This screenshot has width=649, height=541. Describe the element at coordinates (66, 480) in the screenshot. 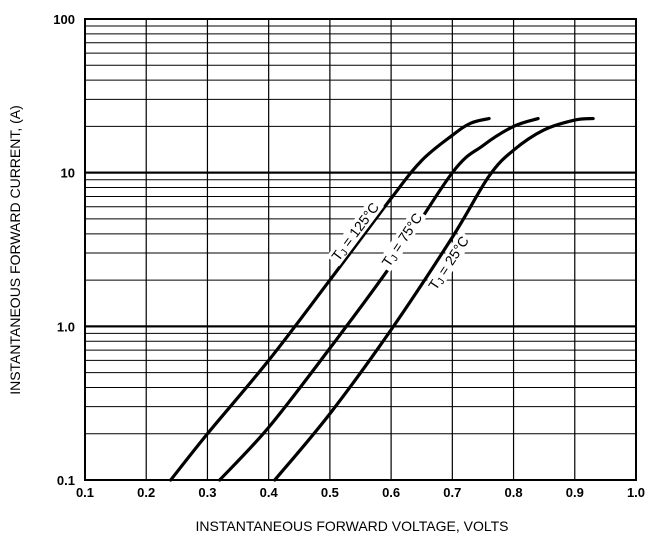

I see `y-tick-label: 0.1` at that location.